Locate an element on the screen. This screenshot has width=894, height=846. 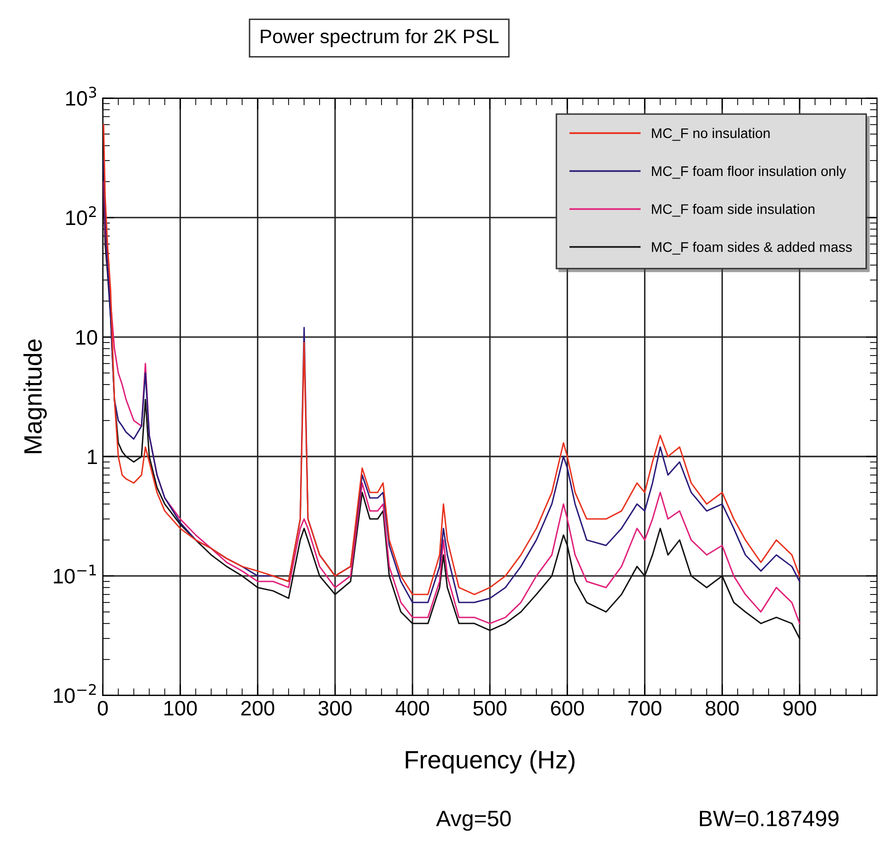
y-tick-label: 10$^{−1}$ is located at coordinates (75, 574).